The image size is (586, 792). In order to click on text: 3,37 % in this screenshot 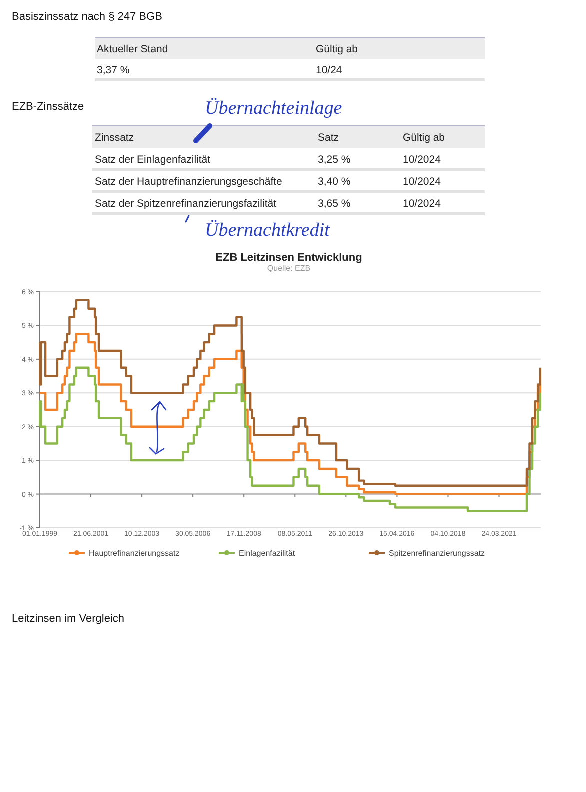, I will do `click(113, 70)`.